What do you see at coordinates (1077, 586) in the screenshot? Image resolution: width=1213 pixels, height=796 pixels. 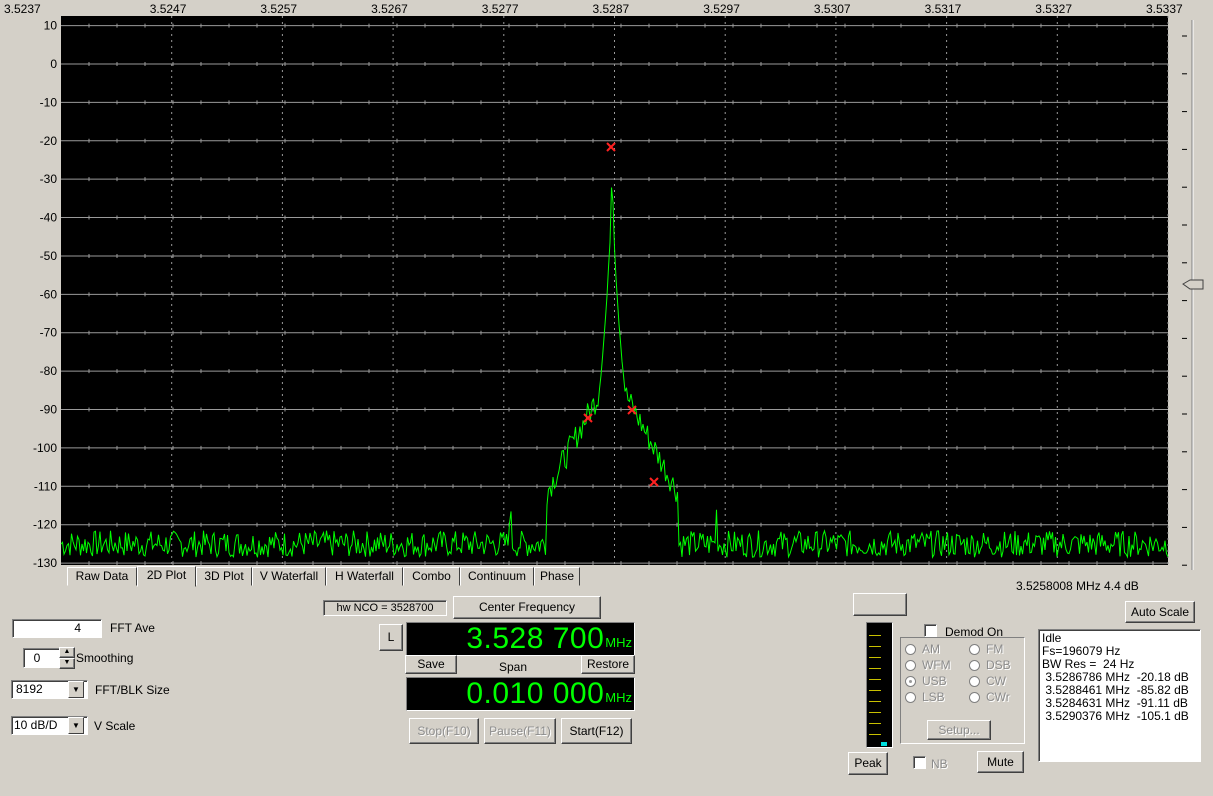 I see `cursor-readout: 3.5258008 MHz 4.4 dB` at bounding box center [1077, 586].